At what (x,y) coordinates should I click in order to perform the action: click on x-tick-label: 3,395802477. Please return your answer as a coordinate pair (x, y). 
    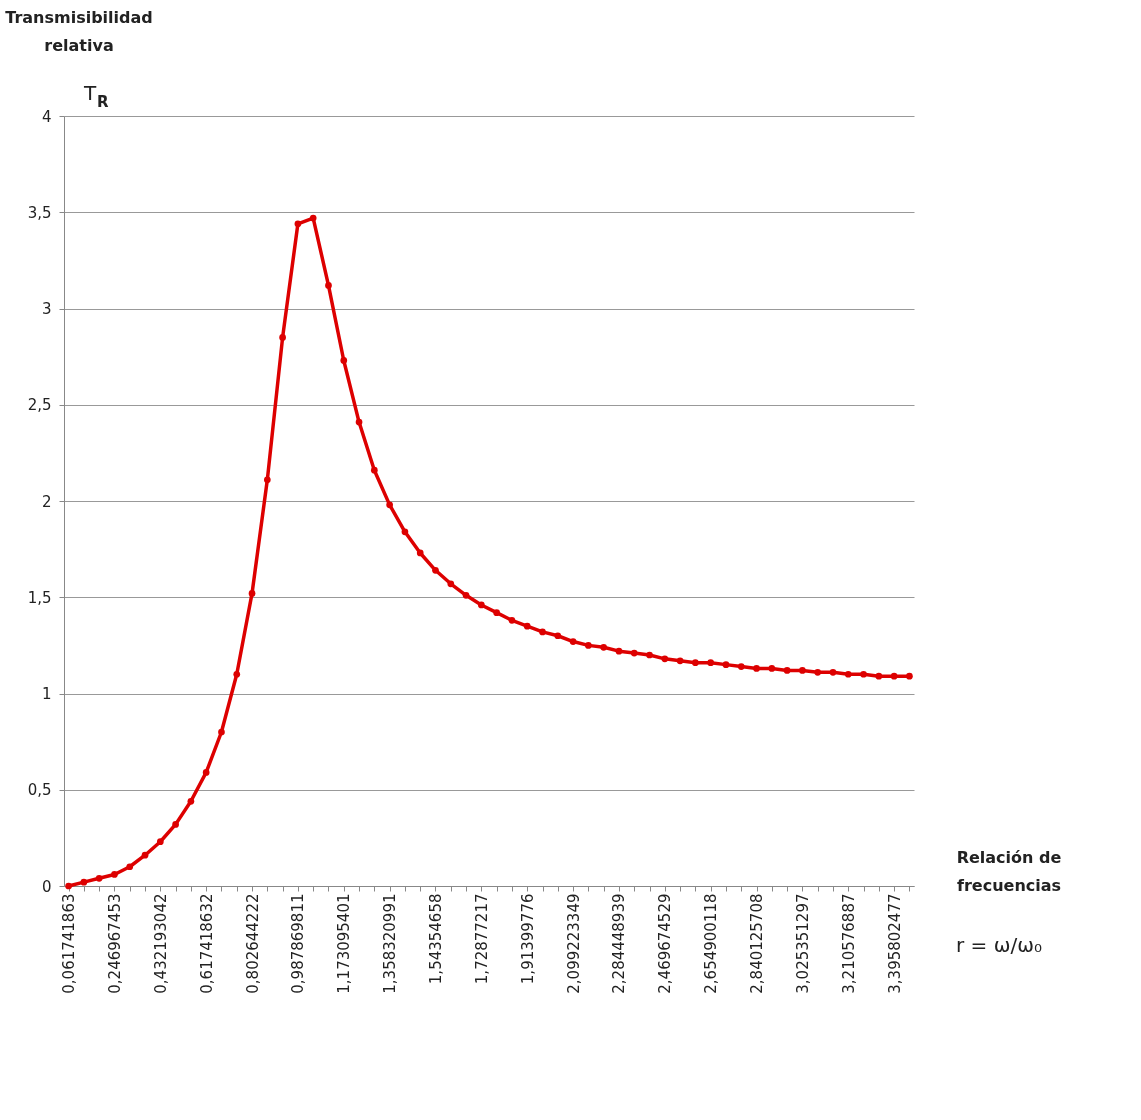
    Looking at the image, I should click on (894, 943).